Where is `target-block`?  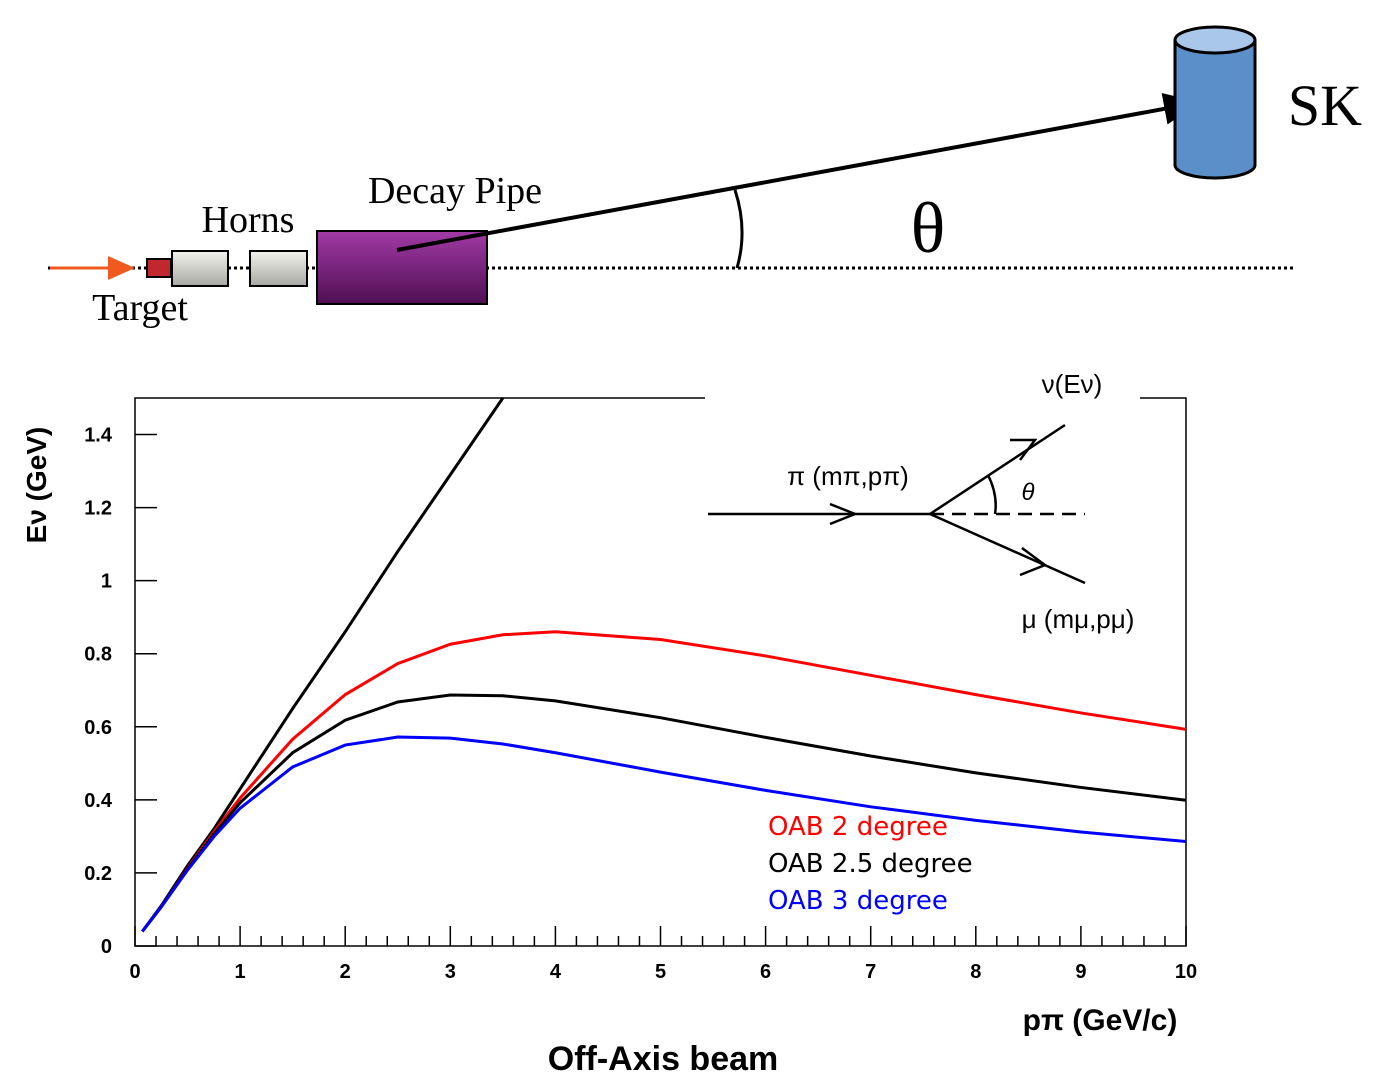
target-block is located at coordinates (159, 268).